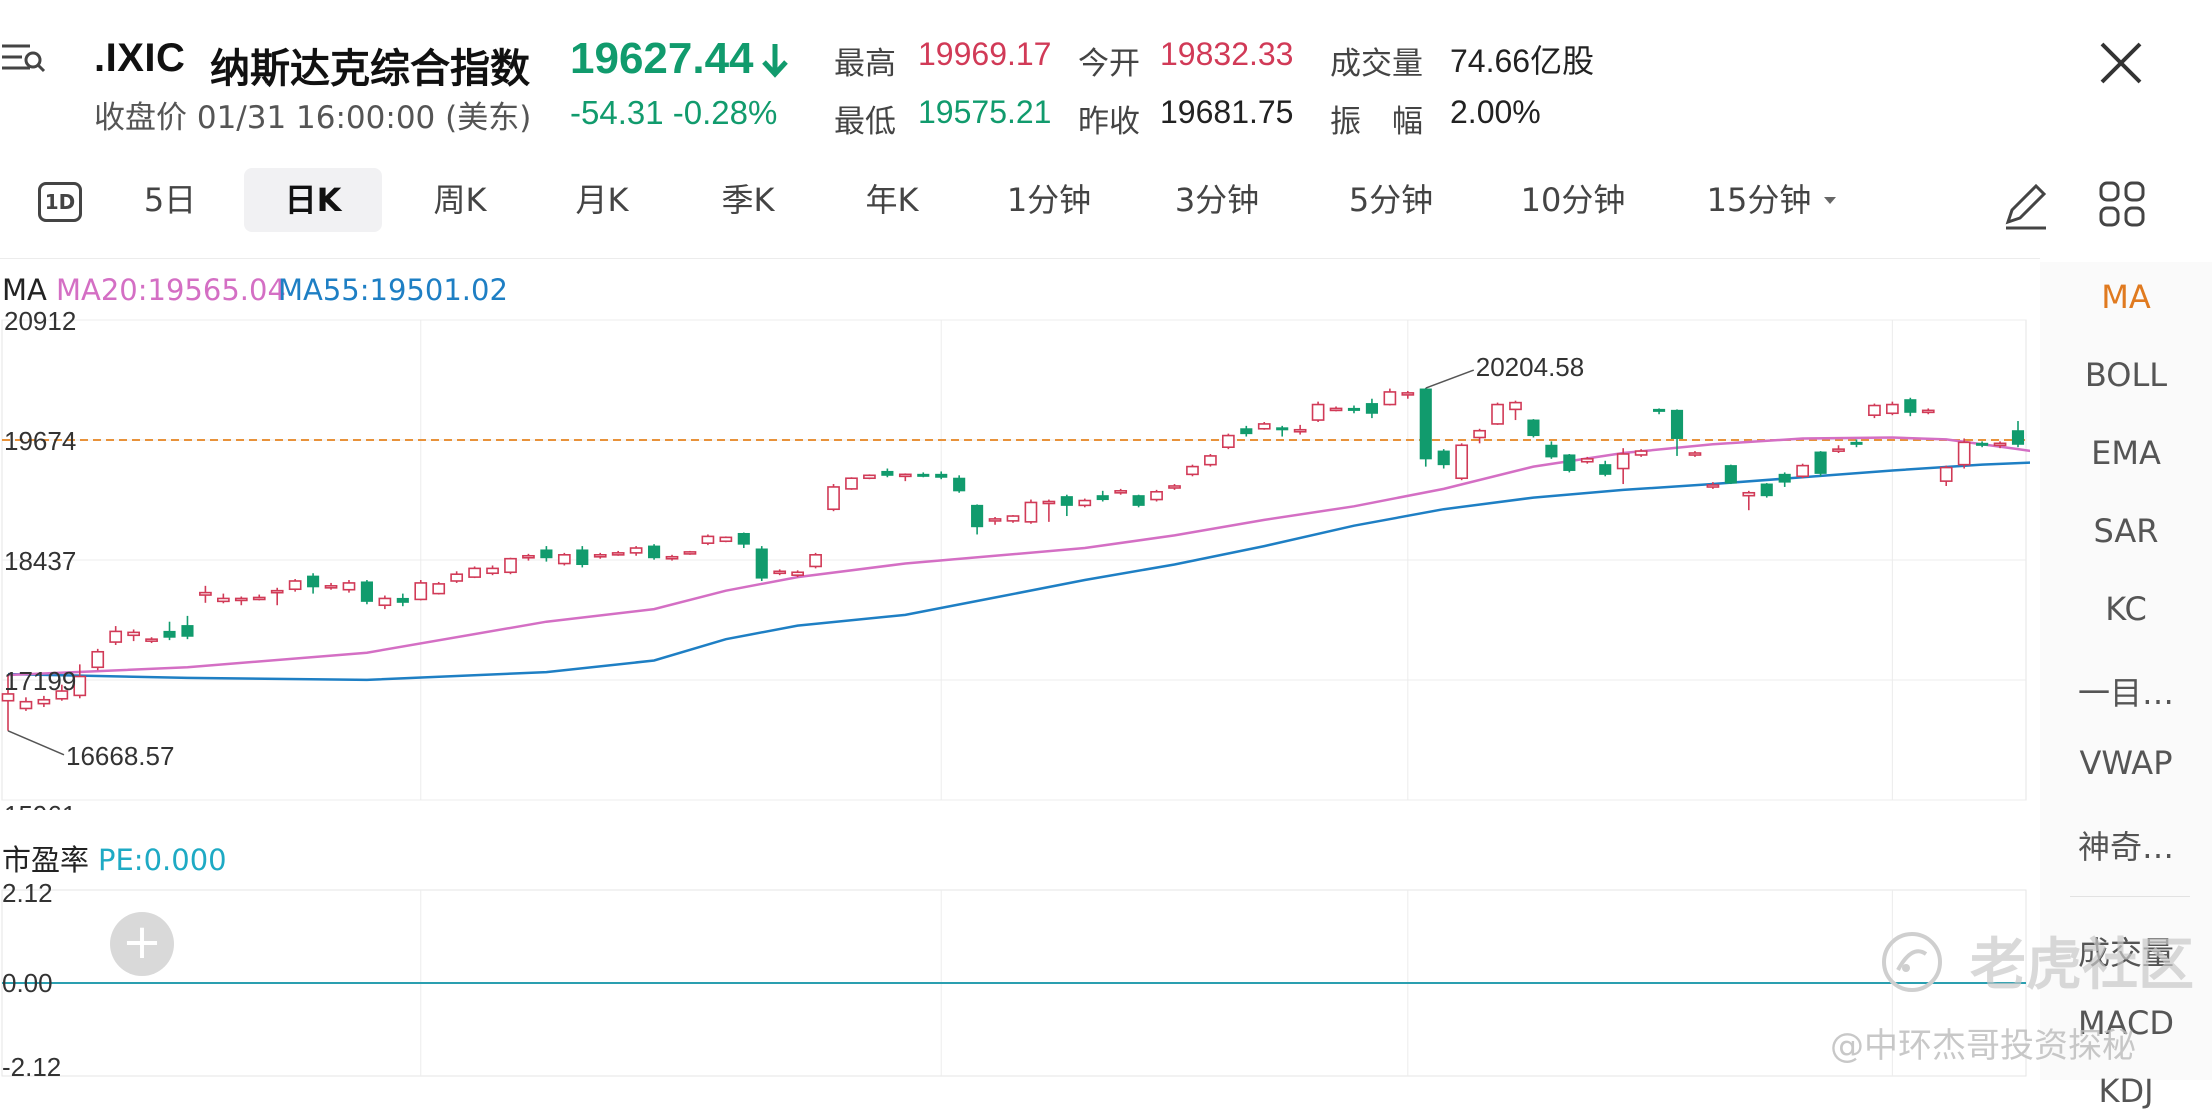  I want to click on high-annotation: 20204.58, so click(1530, 367).